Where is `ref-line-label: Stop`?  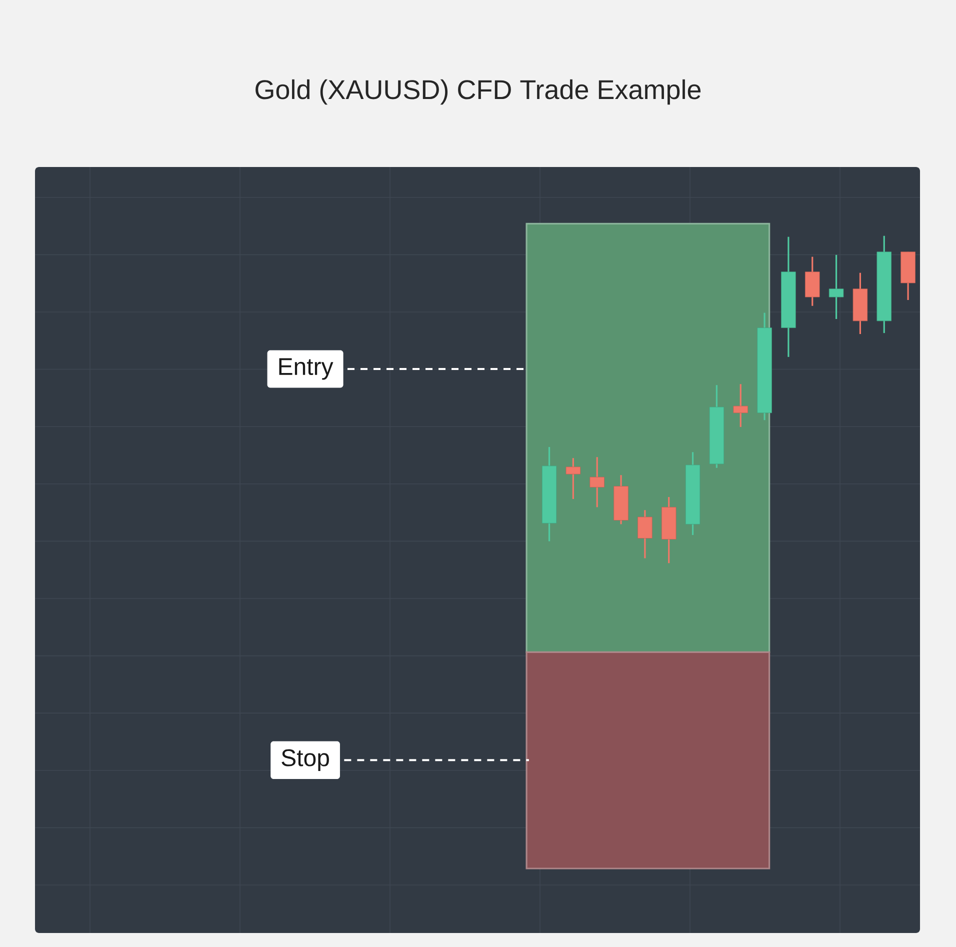
ref-line-label: Stop is located at coordinates (305, 760).